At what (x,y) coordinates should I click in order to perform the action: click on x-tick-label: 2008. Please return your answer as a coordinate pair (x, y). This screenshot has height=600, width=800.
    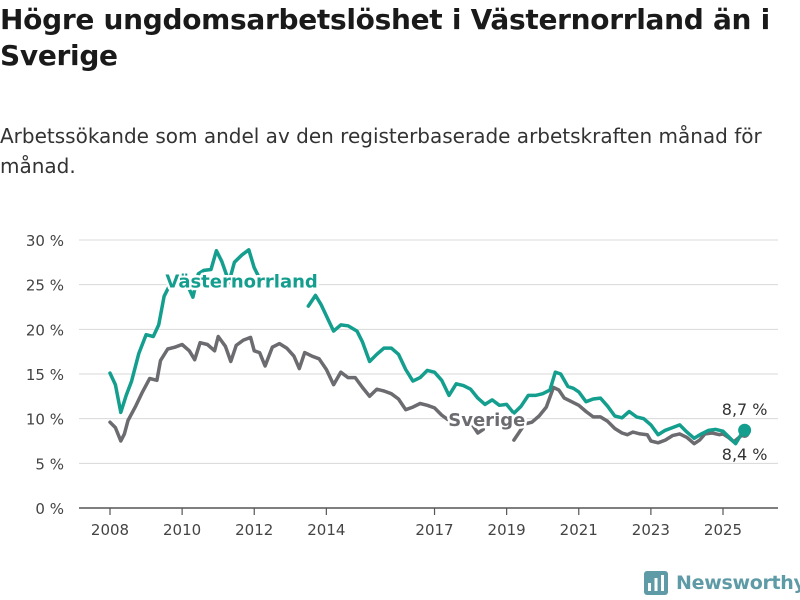
    Looking at the image, I should click on (110, 530).